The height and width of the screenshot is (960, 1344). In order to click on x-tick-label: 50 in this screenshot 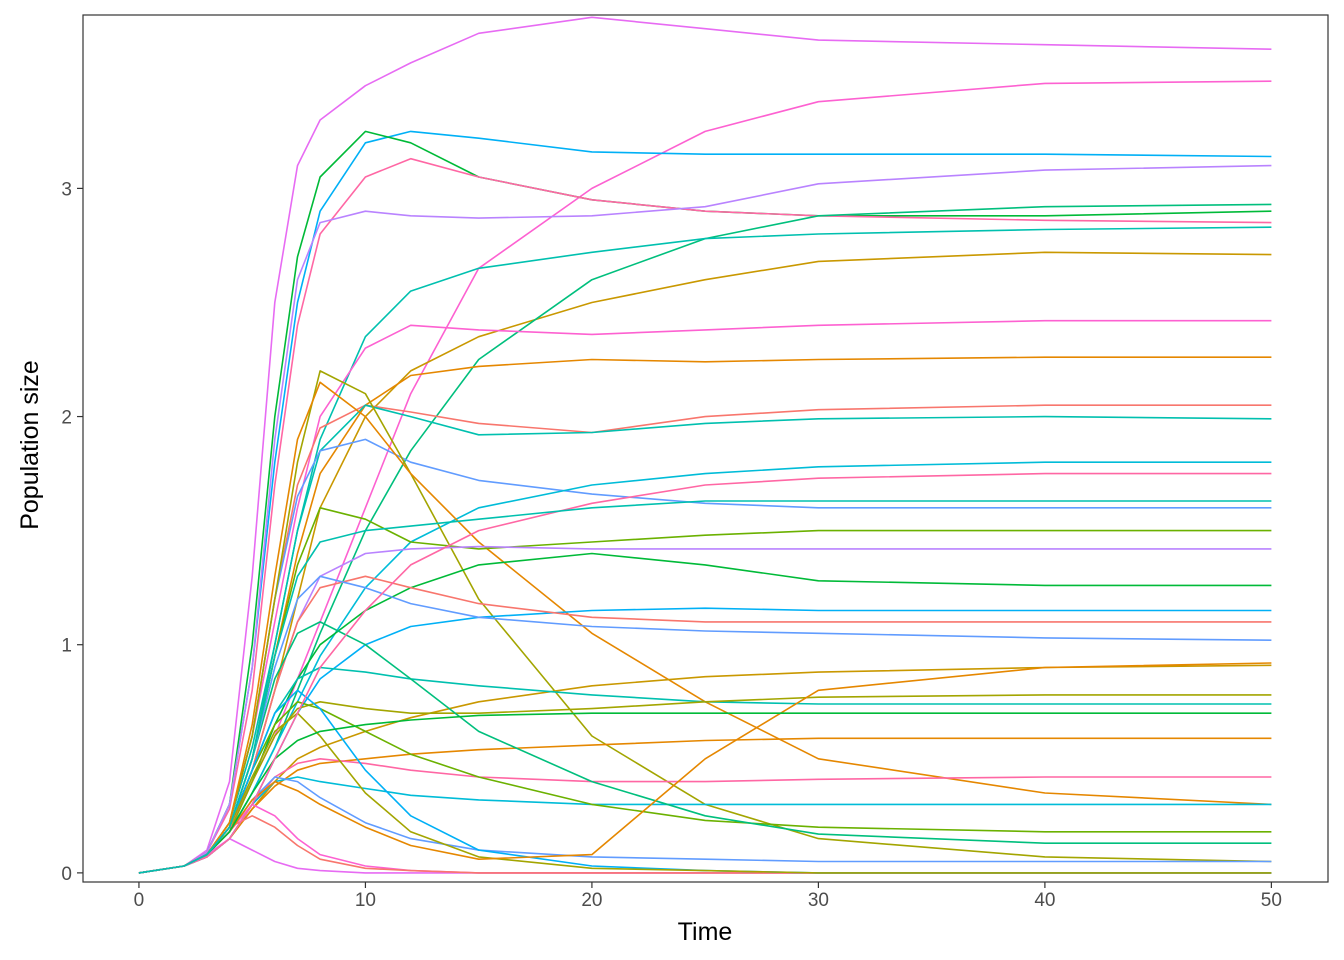, I will do `click(1271, 900)`.